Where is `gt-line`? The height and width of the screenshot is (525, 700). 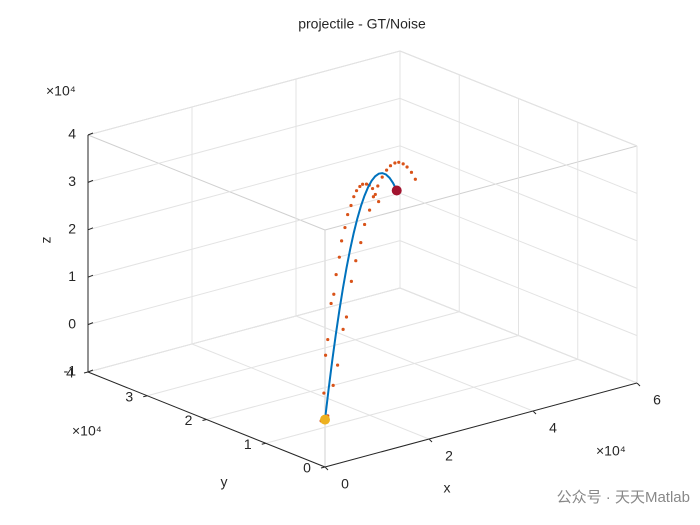
gt-line is located at coordinates (361, 296).